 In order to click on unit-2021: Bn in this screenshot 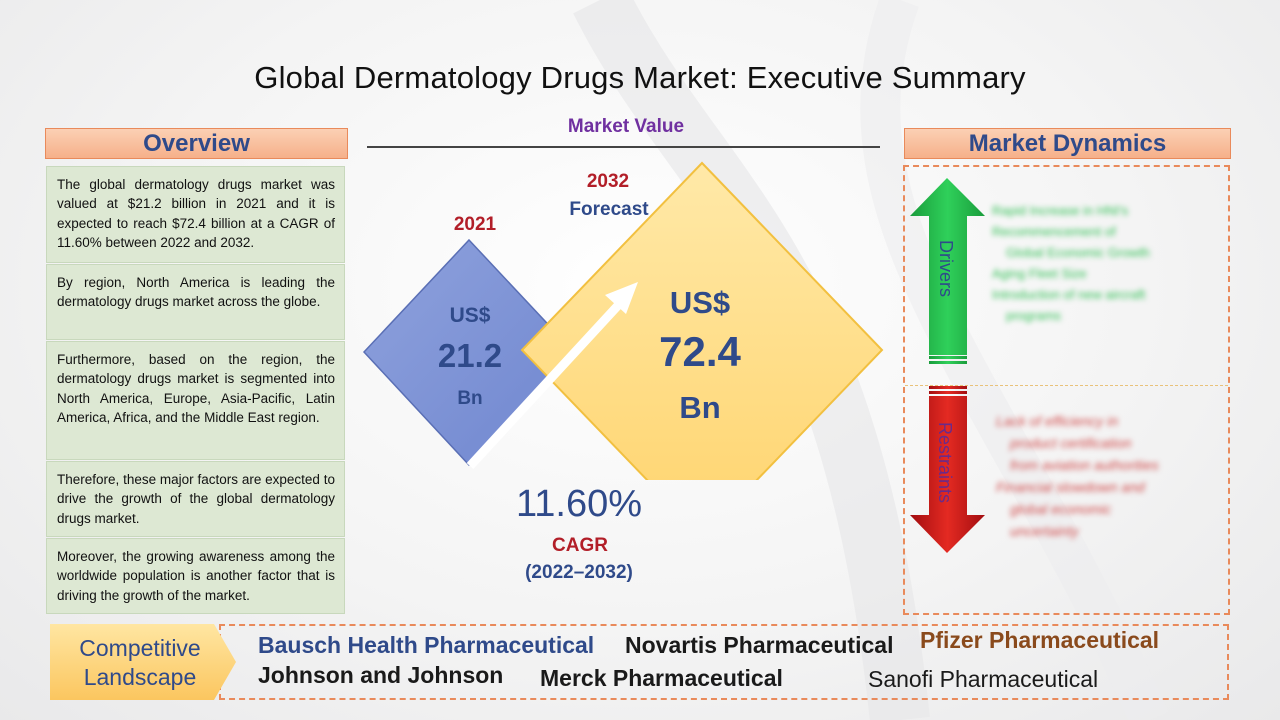, I will do `click(470, 398)`.